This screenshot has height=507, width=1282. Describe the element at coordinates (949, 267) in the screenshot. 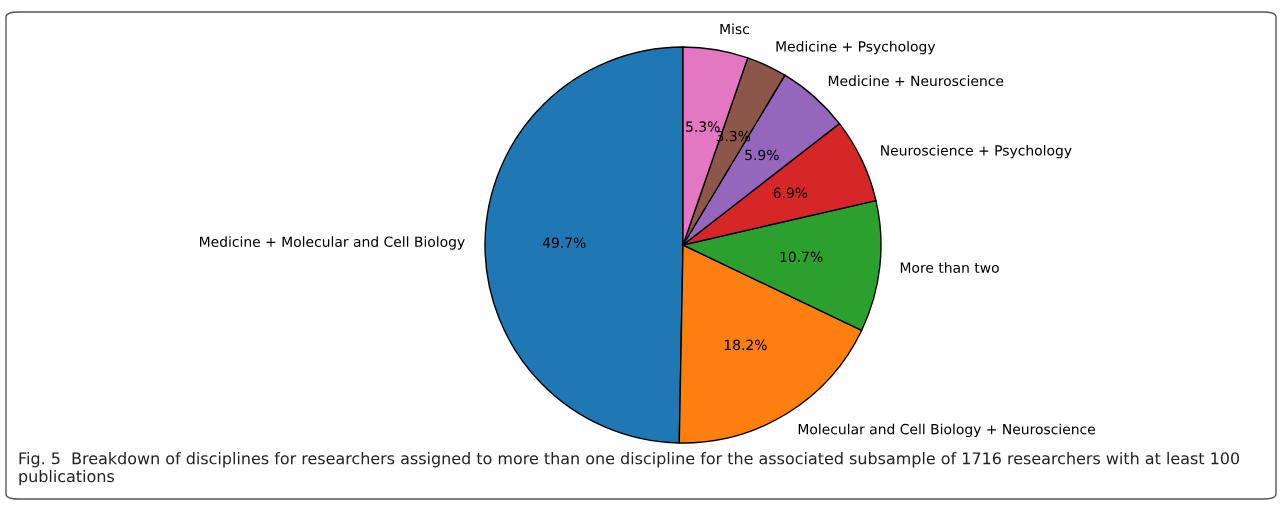

I see `slice-label: More than two` at that location.